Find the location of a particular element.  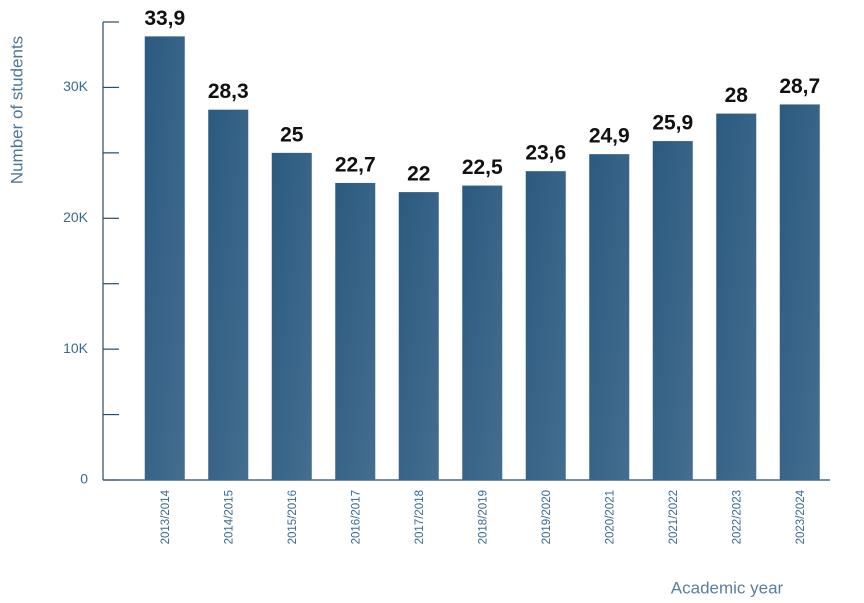

value-label: 24,9 is located at coordinates (609, 136).